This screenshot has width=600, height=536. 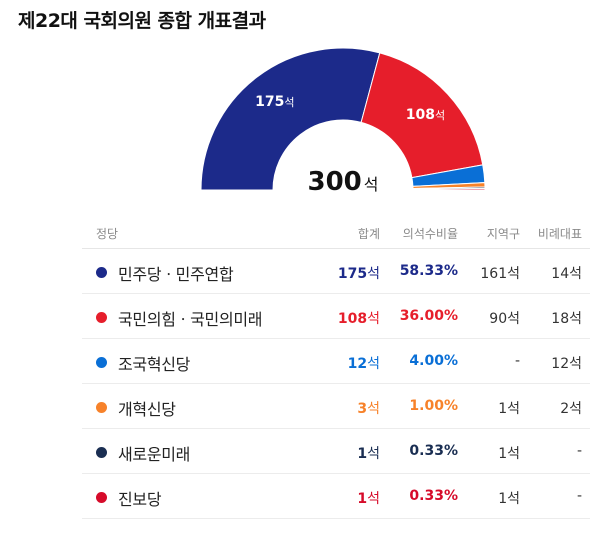 I want to click on slice-value-label: 108석, so click(x=425, y=115).